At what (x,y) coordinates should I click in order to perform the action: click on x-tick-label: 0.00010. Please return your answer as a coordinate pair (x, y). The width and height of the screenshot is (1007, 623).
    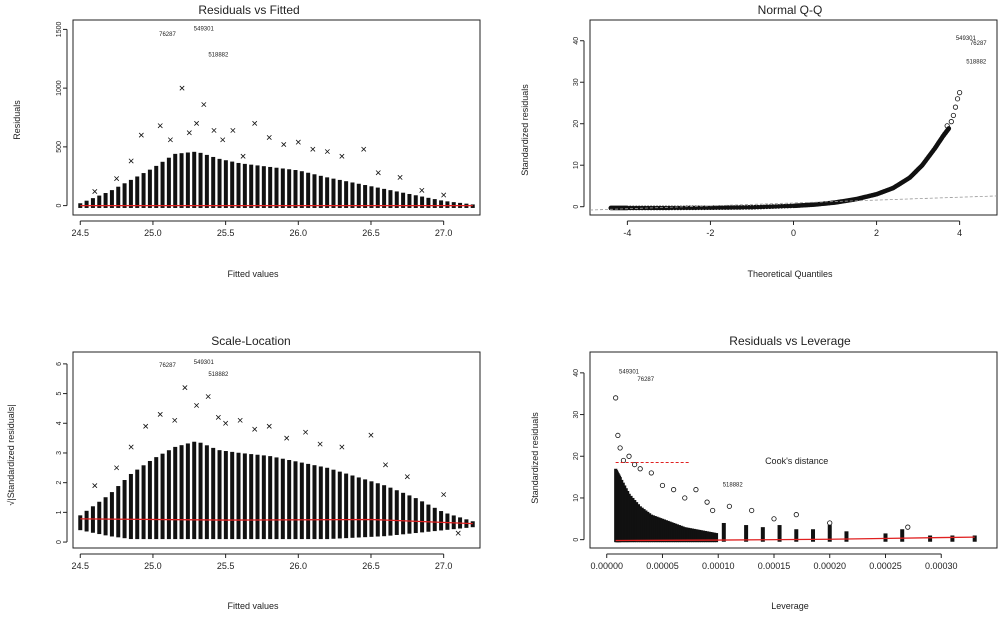
    Looking at the image, I should click on (718, 566).